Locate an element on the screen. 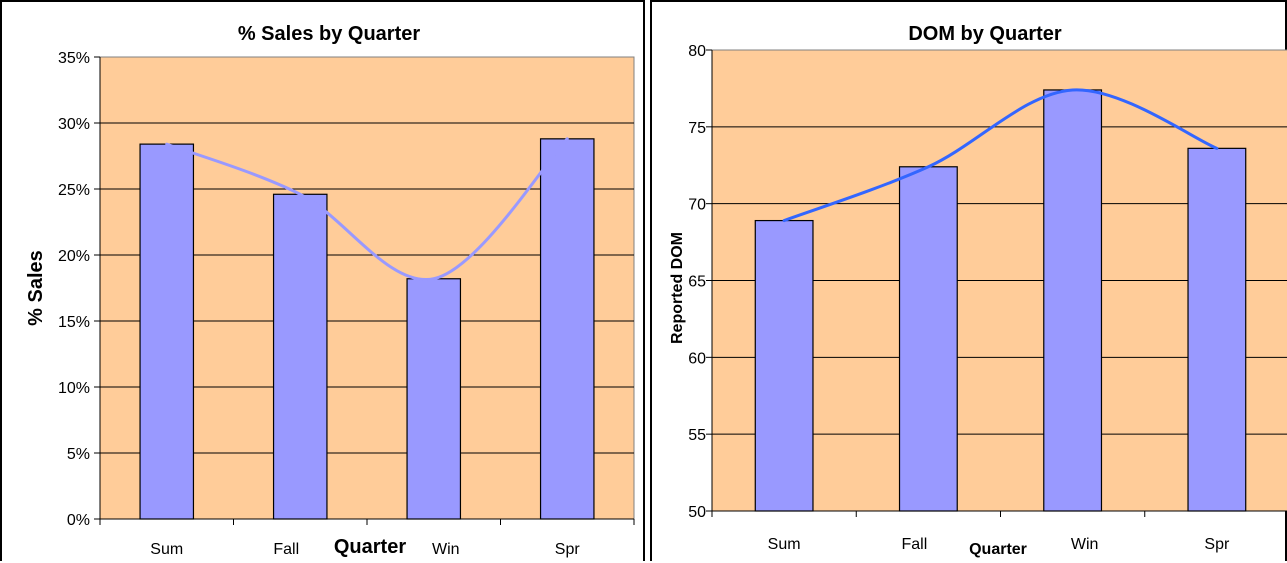 The width and height of the screenshot is (1287, 563). y-tick-label: 20% is located at coordinates (74, 256).